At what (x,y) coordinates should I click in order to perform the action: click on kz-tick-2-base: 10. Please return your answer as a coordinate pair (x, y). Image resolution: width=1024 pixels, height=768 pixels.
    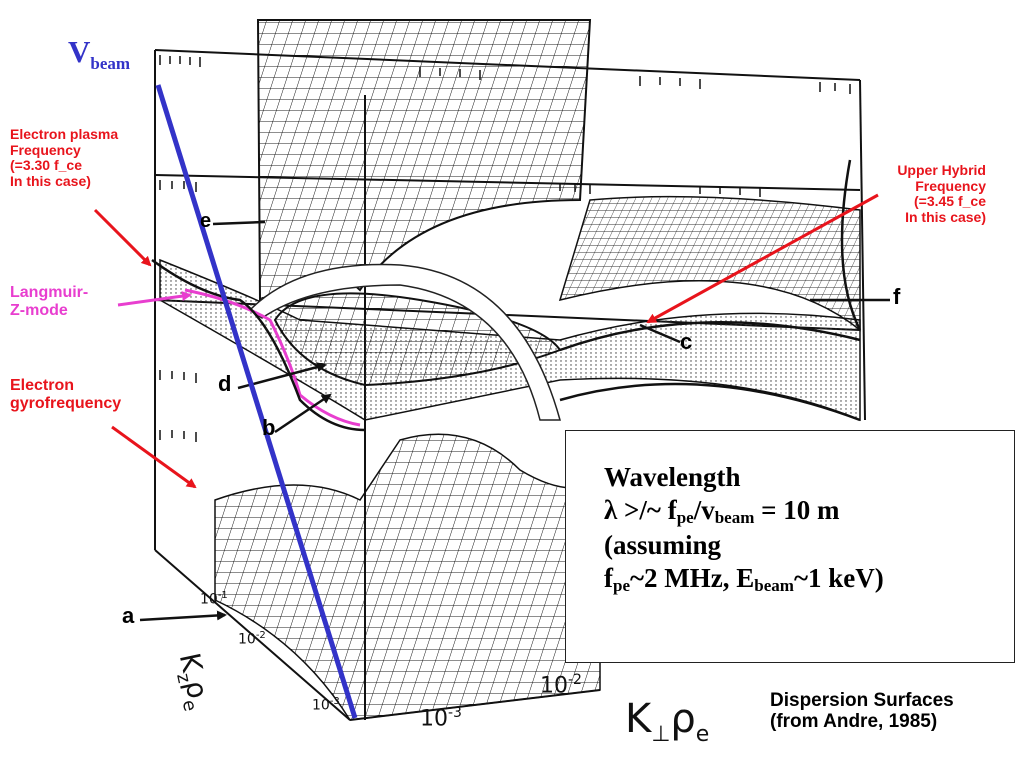
    Looking at the image, I should click on (247, 639).